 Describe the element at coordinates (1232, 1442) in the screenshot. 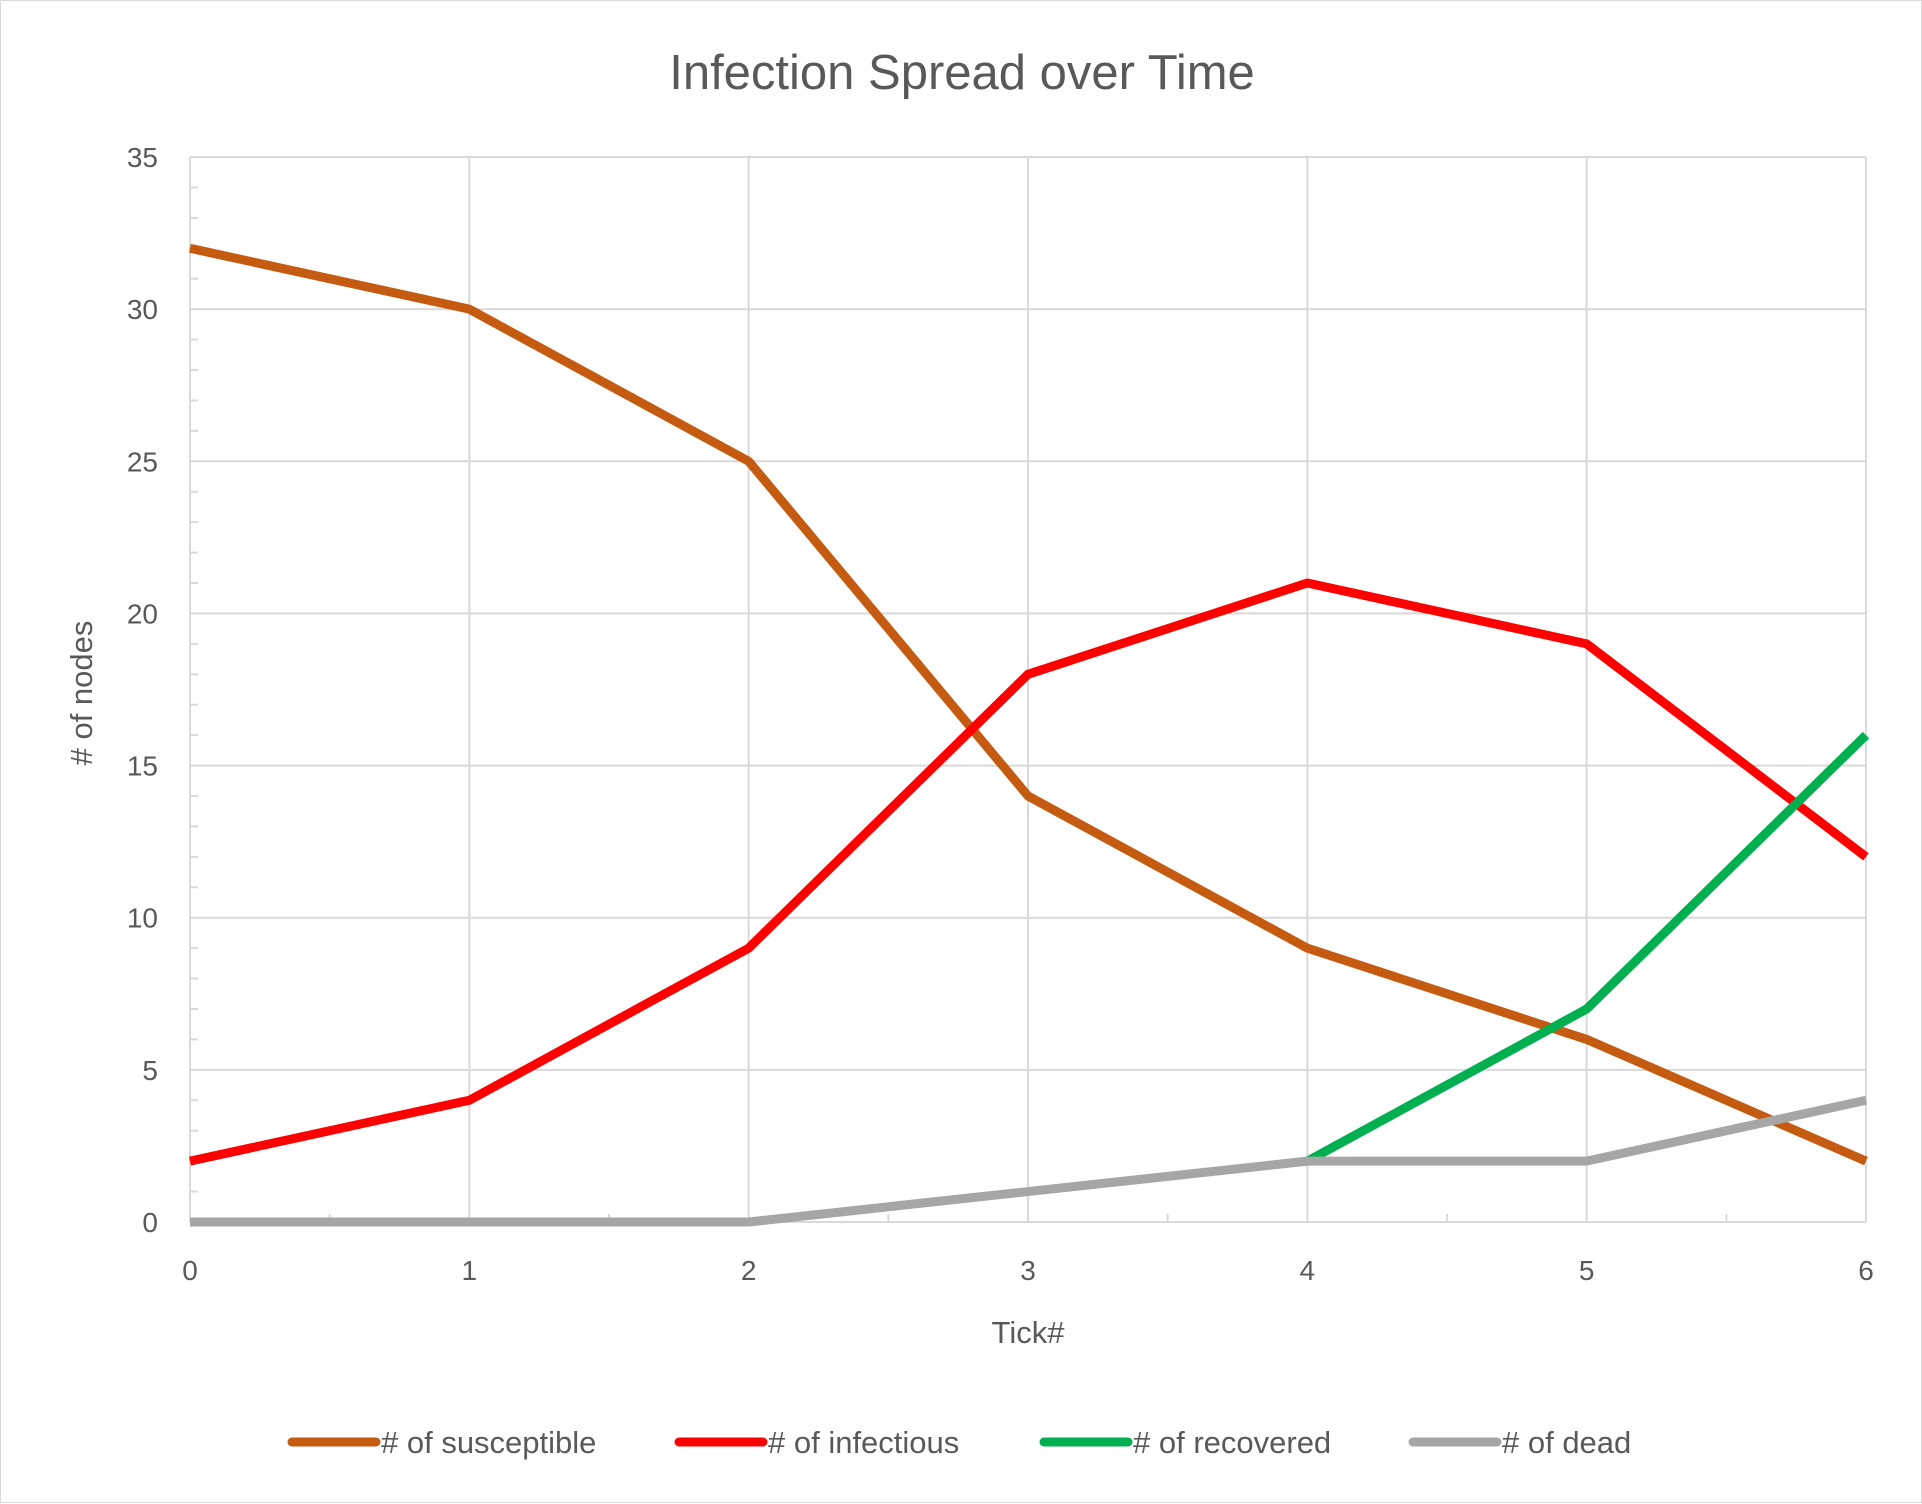

I see `legend-label-2: # of recovered` at that location.